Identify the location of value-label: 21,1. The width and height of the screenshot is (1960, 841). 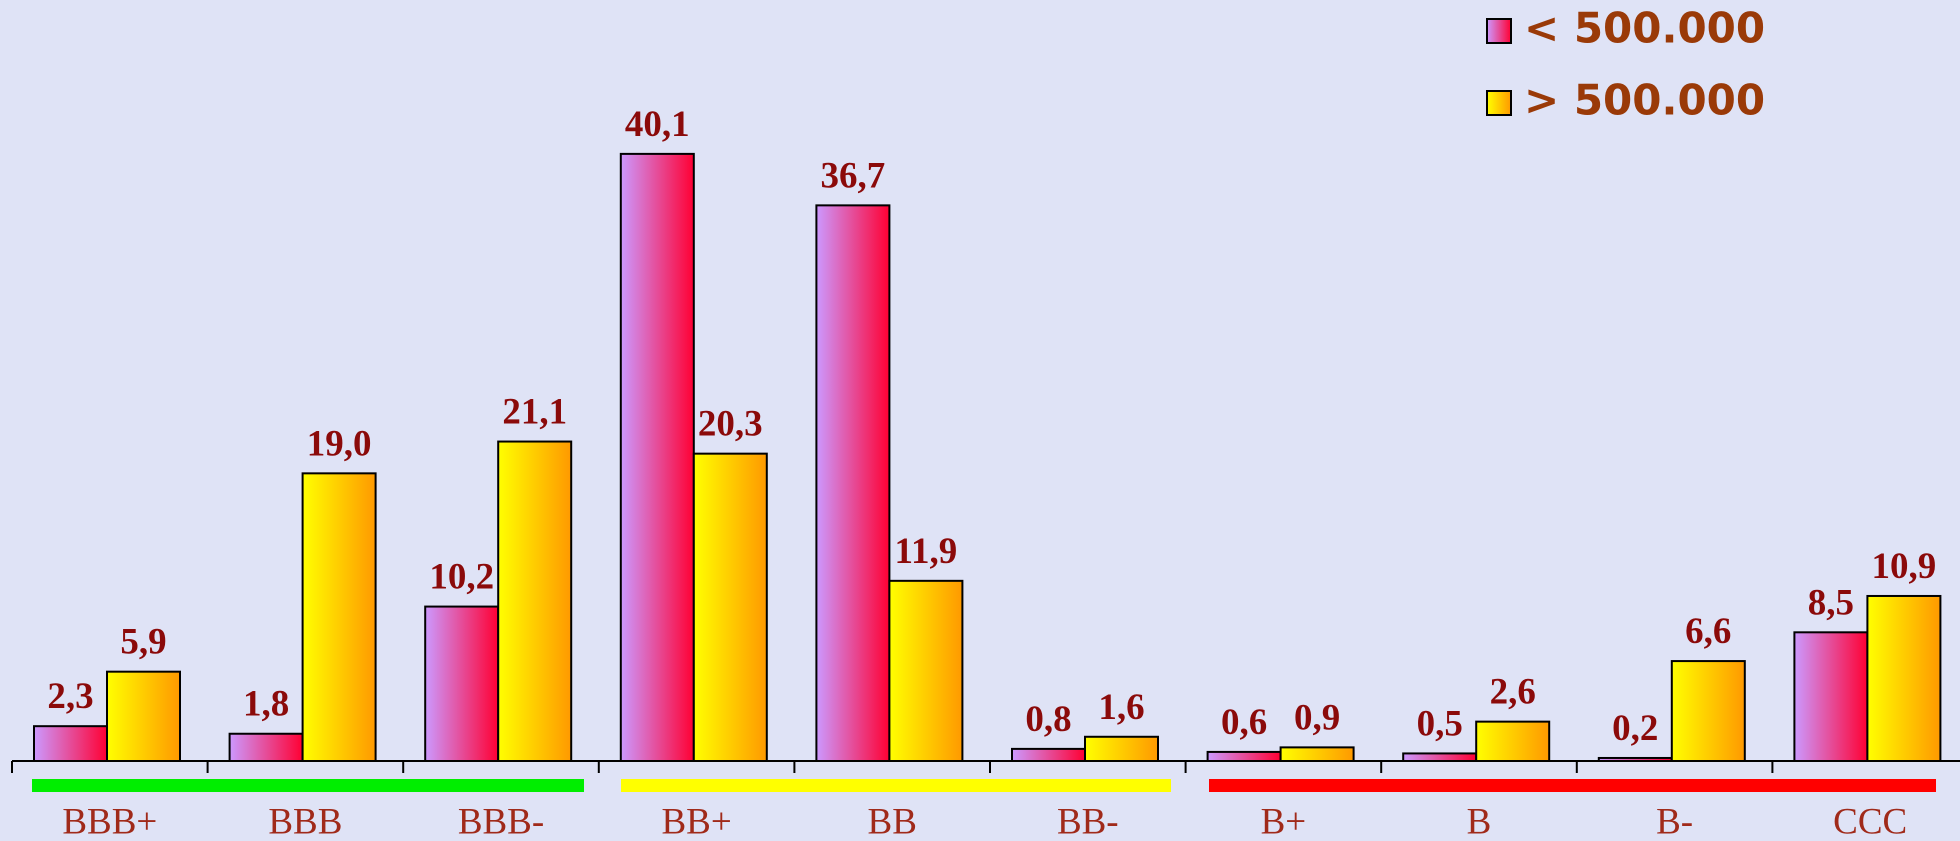
(534, 412).